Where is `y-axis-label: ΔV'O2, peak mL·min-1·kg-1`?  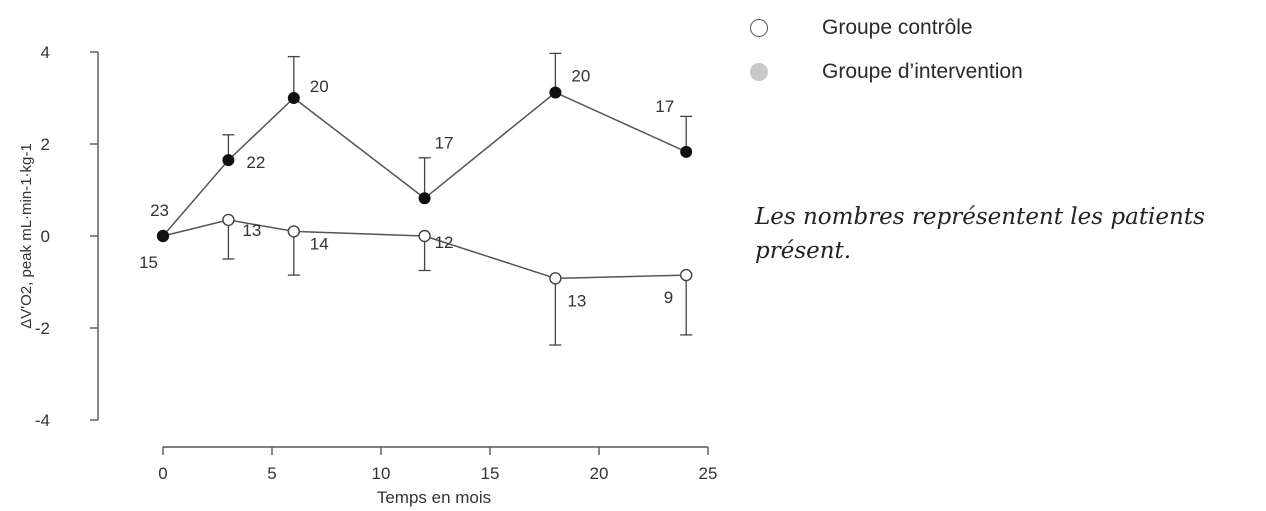
y-axis-label: ΔV'O2, peak mL·min-1·kg-1 is located at coordinates (26, 235).